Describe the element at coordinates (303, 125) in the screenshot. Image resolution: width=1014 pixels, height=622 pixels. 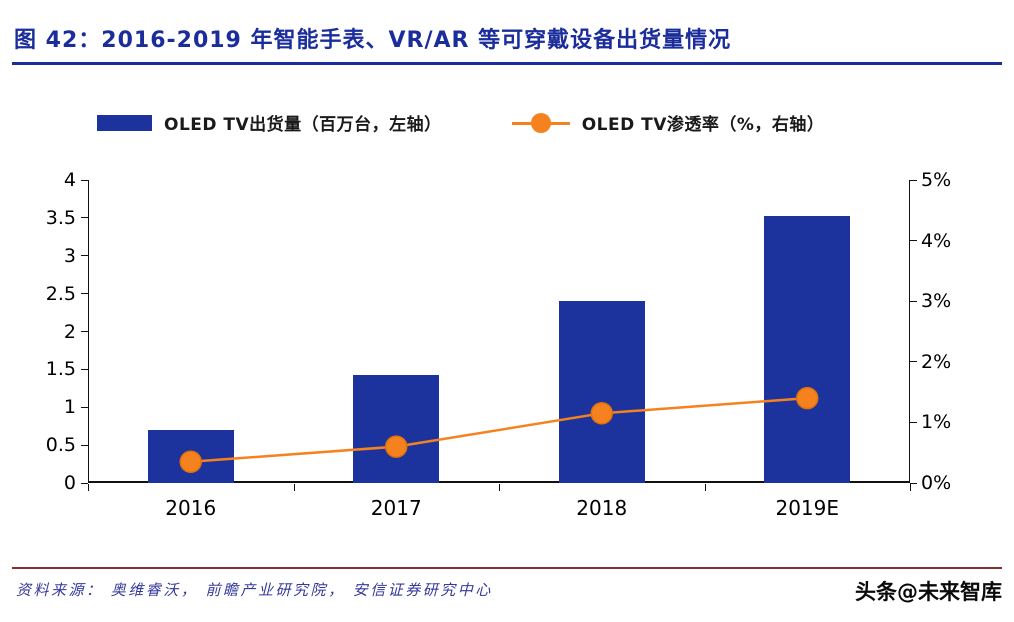
I see `legend-bar-label: OLED TV出货量（百万台，左轴）` at that location.